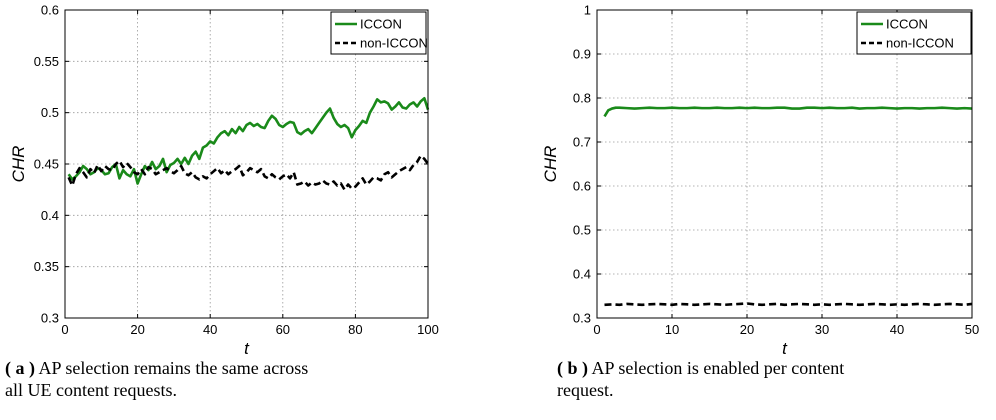 The height and width of the screenshot is (420, 996). What do you see at coordinates (173, 368) in the screenshot?
I see `caption-a-text-1: AP selection remains the same across` at bounding box center [173, 368].